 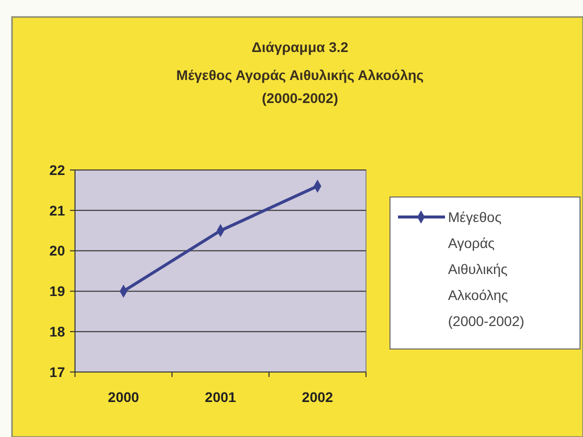 I want to click on x-tick-label: 2002, so click(x=318, y=397).